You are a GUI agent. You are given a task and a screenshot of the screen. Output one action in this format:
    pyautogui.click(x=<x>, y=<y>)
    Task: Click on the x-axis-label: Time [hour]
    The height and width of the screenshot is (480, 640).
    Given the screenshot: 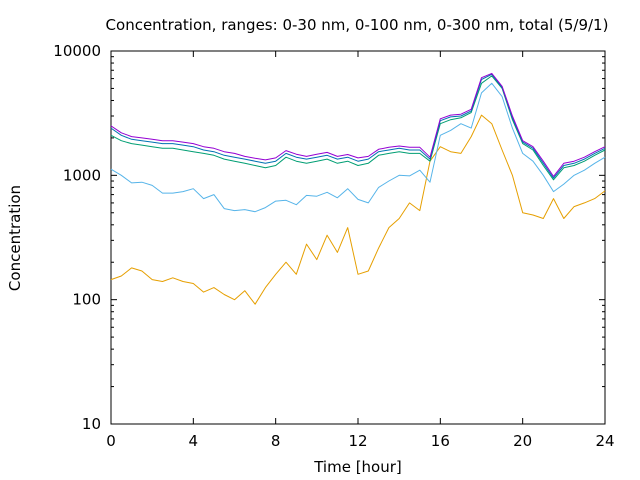 What is the action you would take?
    pyautogui.click(x=357, y=467)
    